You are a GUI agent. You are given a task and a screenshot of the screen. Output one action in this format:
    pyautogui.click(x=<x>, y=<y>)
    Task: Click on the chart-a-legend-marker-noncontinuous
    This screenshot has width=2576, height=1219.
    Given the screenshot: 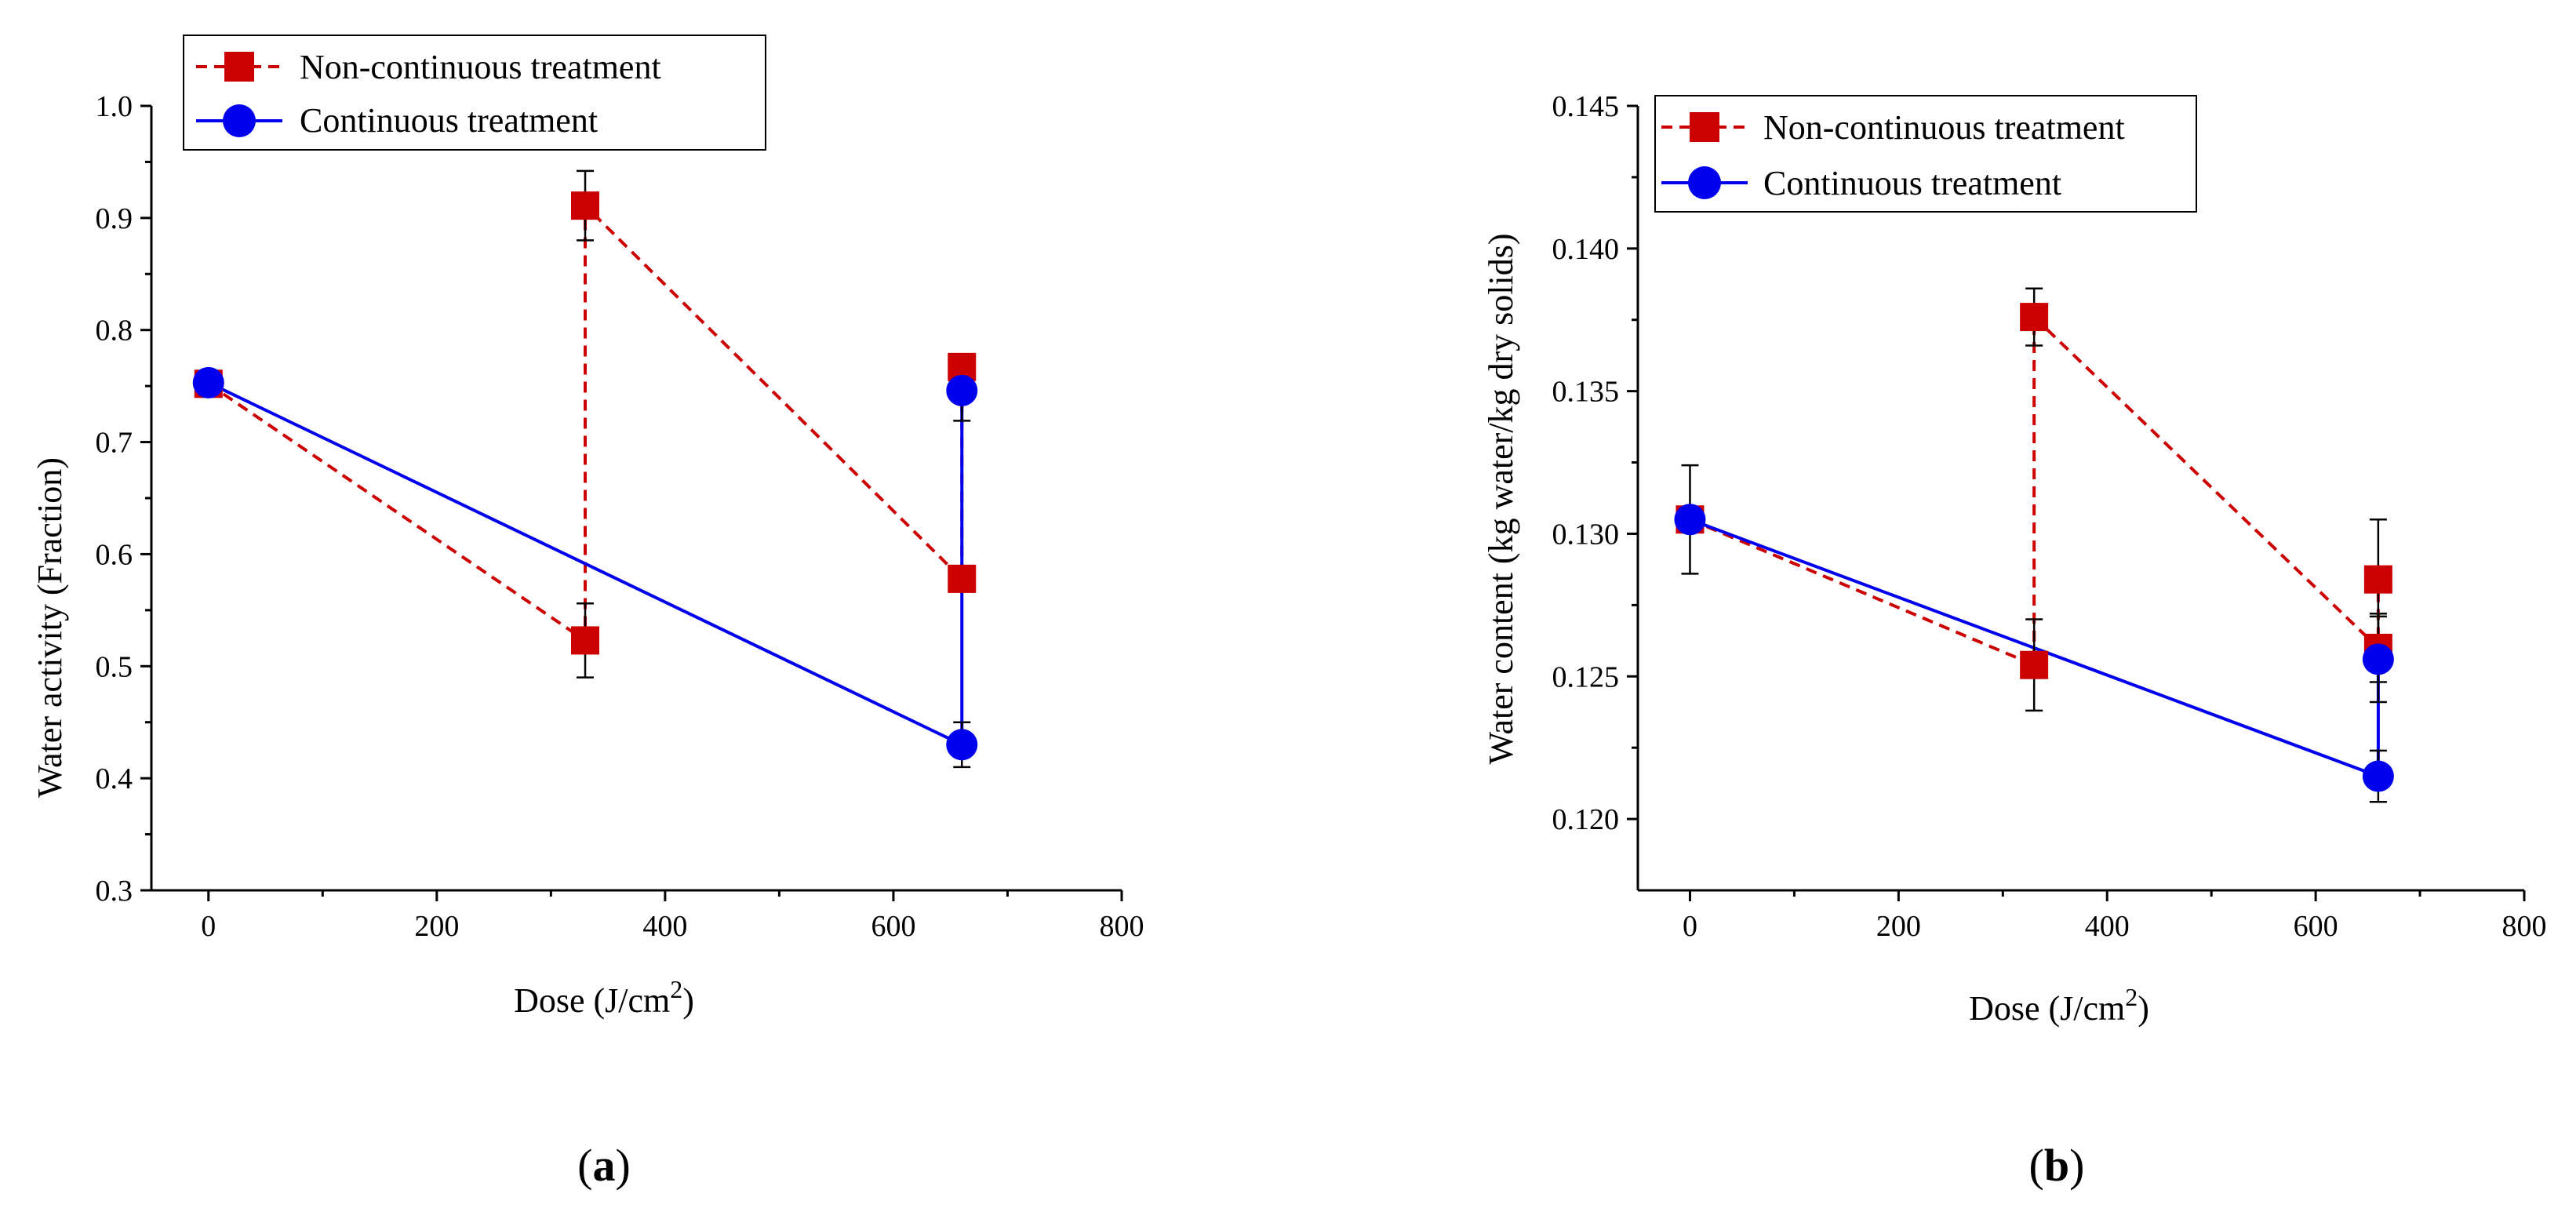 What is the action you would take?
    pyautogui.click(x=239, y=67)
    